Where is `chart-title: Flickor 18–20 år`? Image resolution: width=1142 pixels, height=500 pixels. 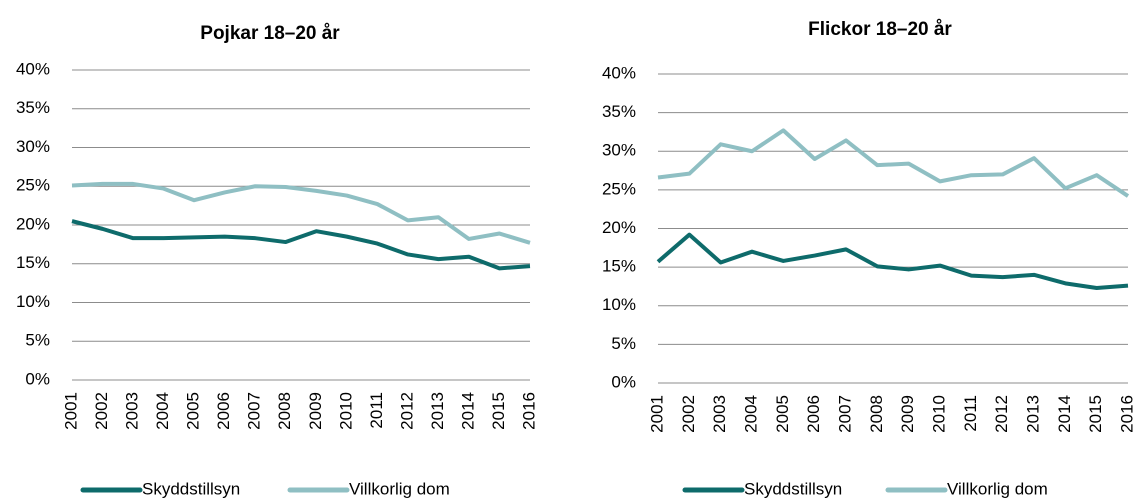
chart-title: Flickor 18–20 år is located at coordinates (880, 29).